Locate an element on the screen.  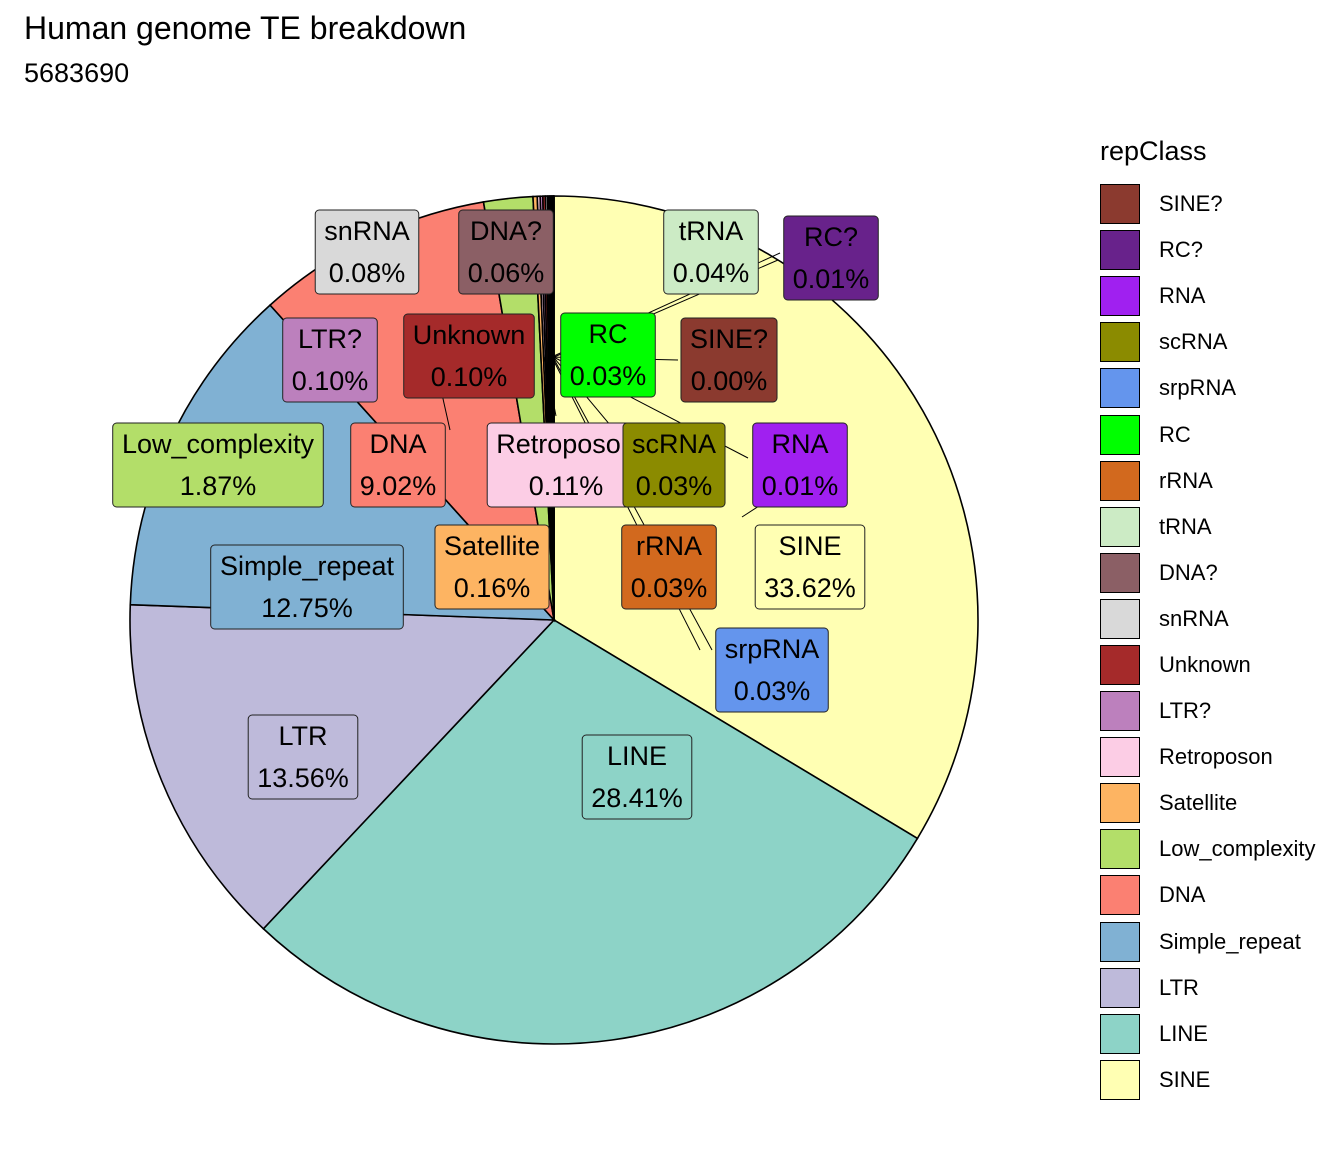
legend-item-sine: SINE is located at coordinates (1220, 1080).